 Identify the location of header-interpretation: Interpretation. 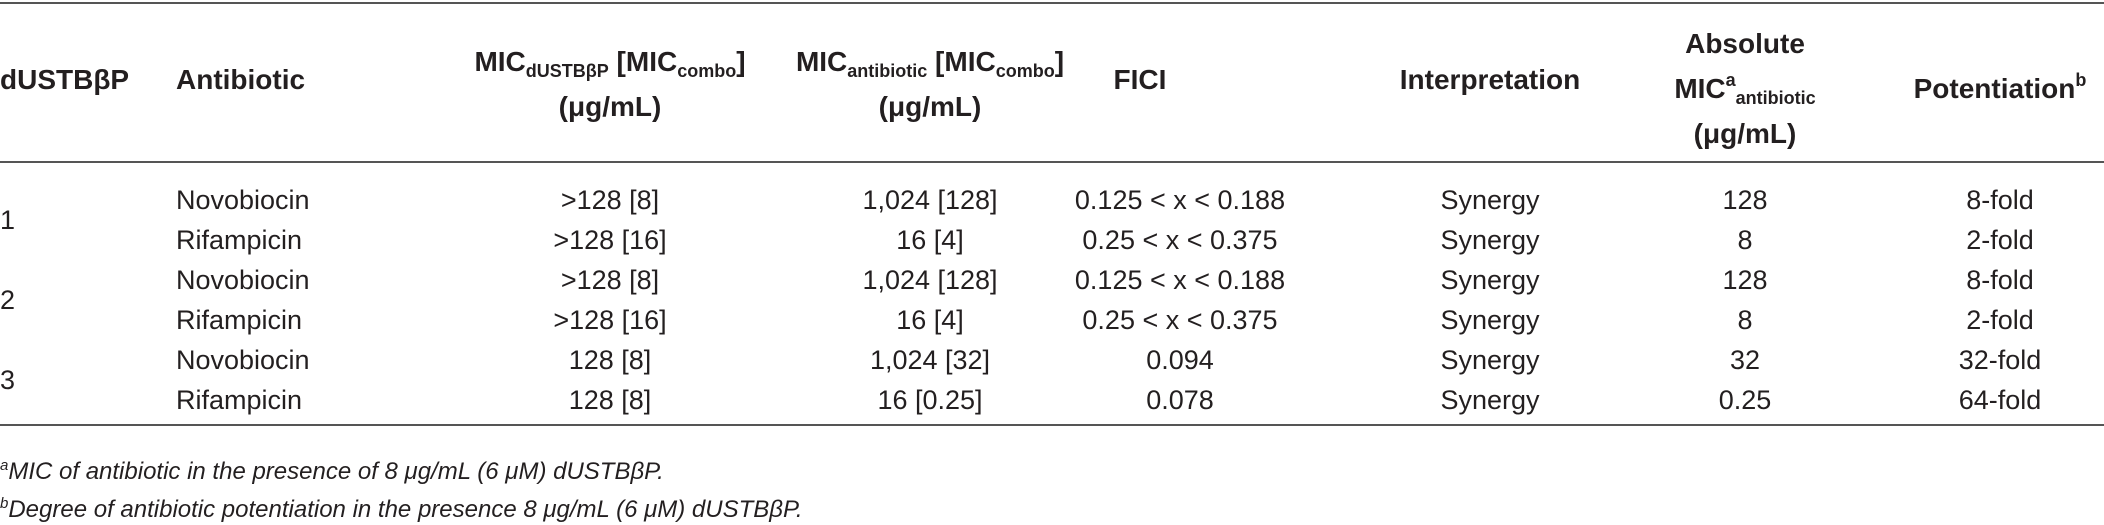
(1490, 79).